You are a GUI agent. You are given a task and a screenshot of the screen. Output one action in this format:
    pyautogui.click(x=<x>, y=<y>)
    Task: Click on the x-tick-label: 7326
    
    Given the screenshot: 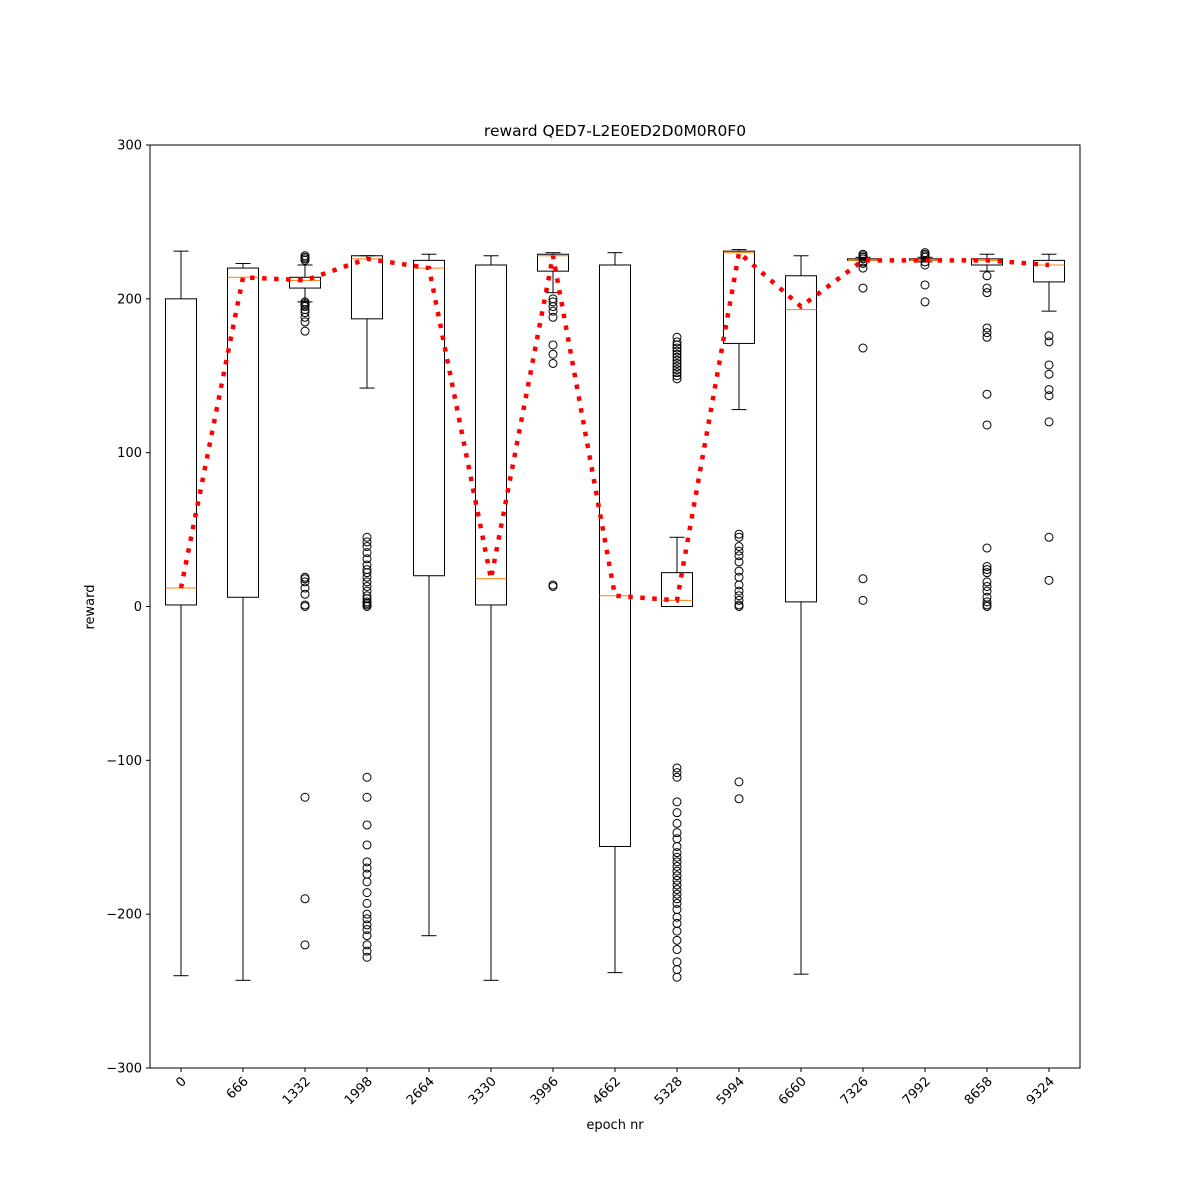 What is the action you would take?
    pyautogui.click(x=855, y=1091)
    